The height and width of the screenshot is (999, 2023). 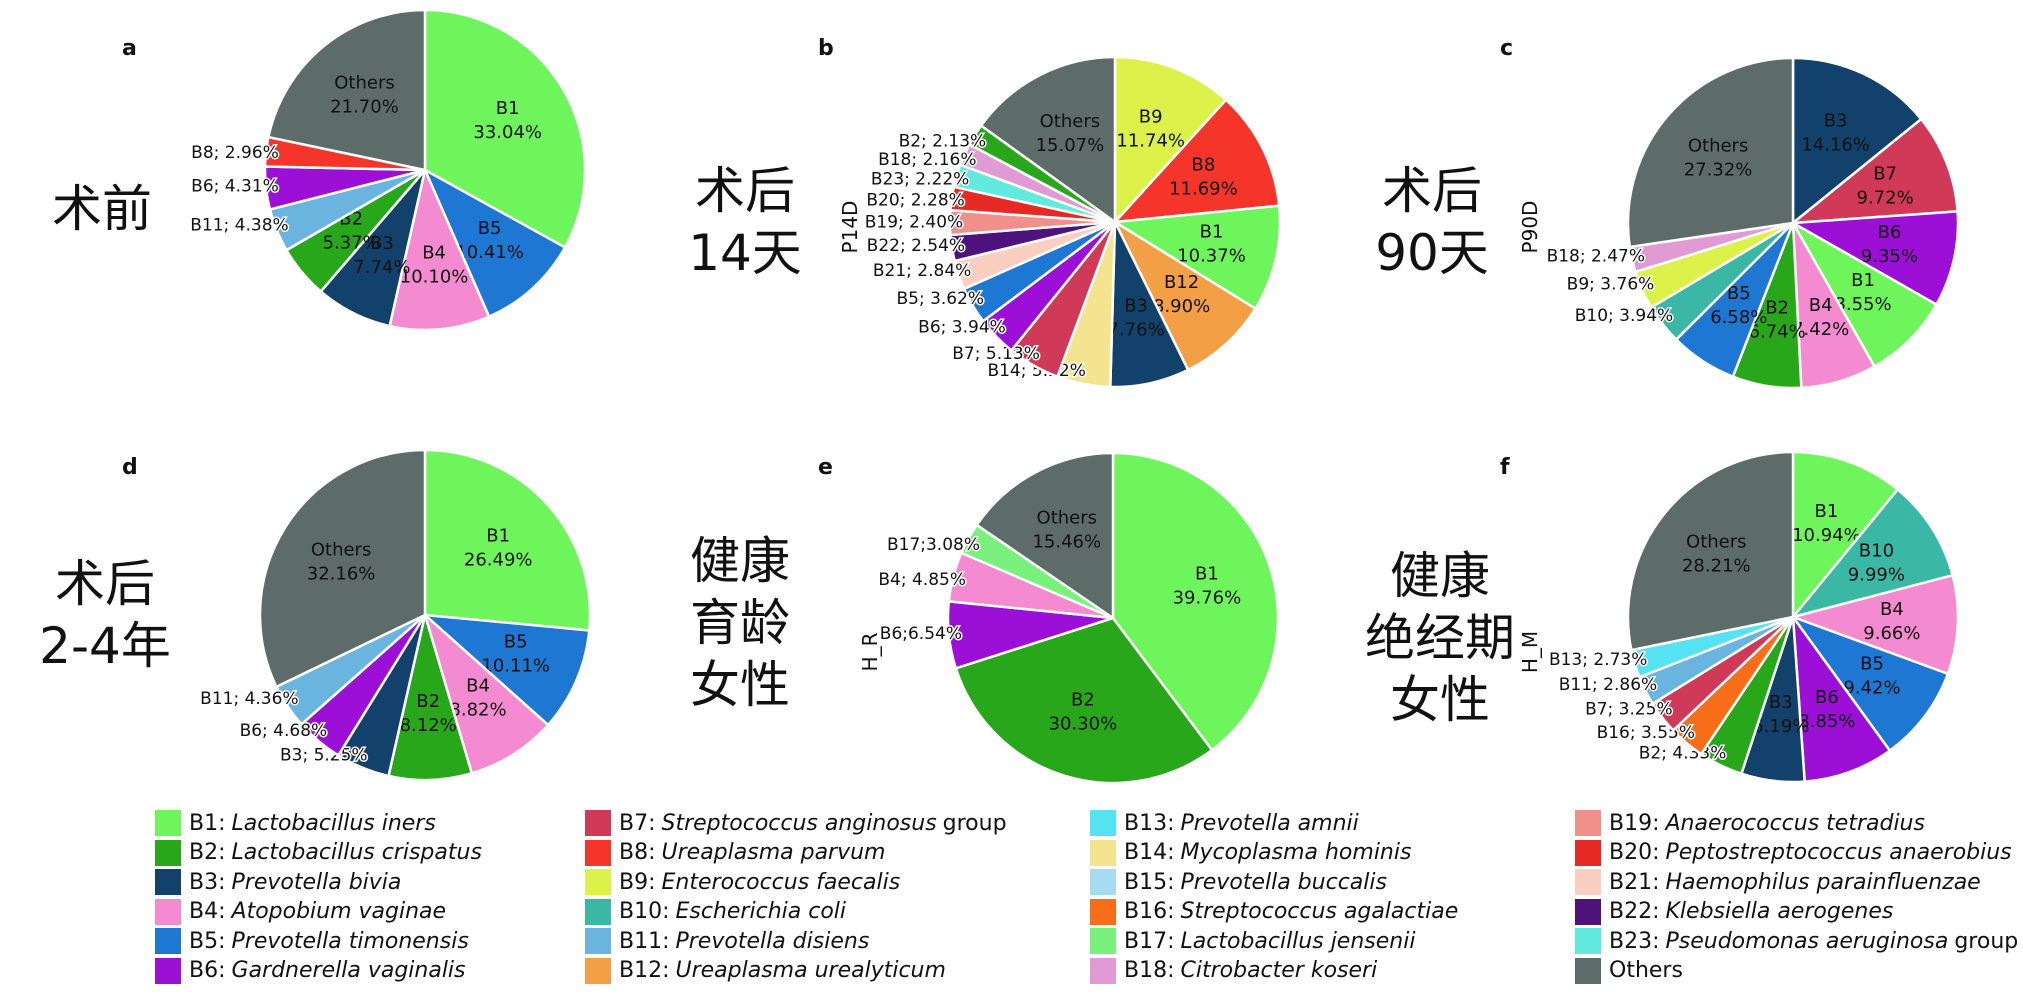 I want to click on slice-label-a-others: Others 21.70%, so click(x=364, y=95).